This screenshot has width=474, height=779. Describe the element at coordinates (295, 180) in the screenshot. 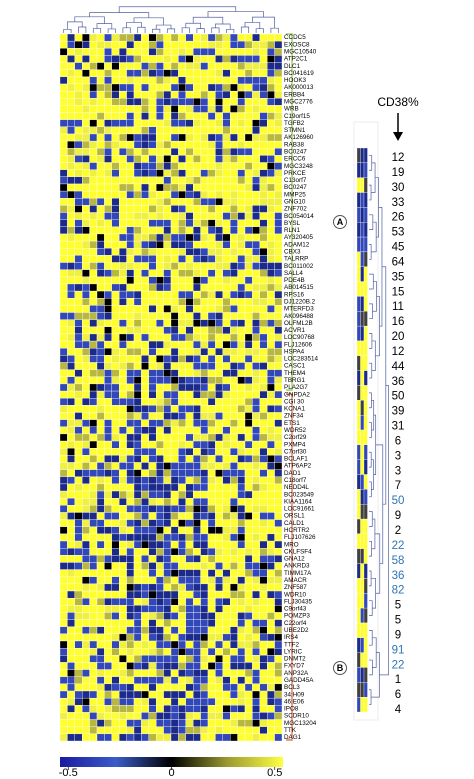

I see `gene-label: C13orf7` at that location.